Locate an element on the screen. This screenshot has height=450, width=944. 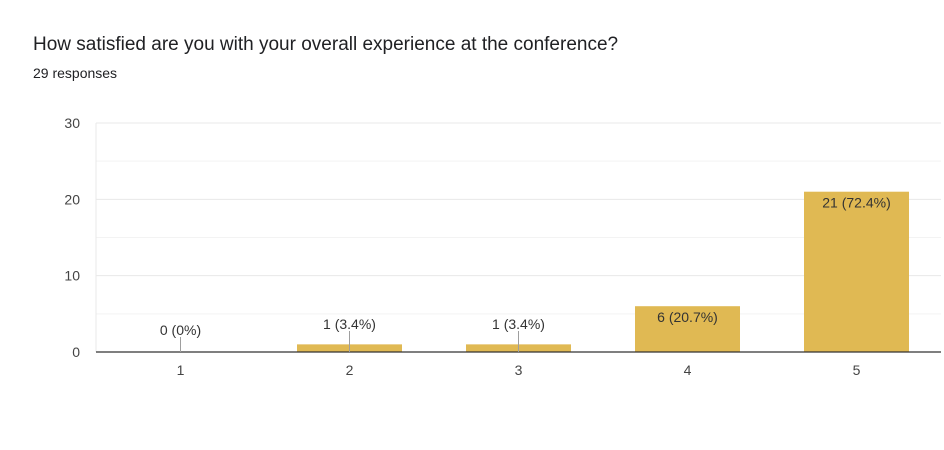
data-label: 0 (0%) is located at coordinates (180, 330).